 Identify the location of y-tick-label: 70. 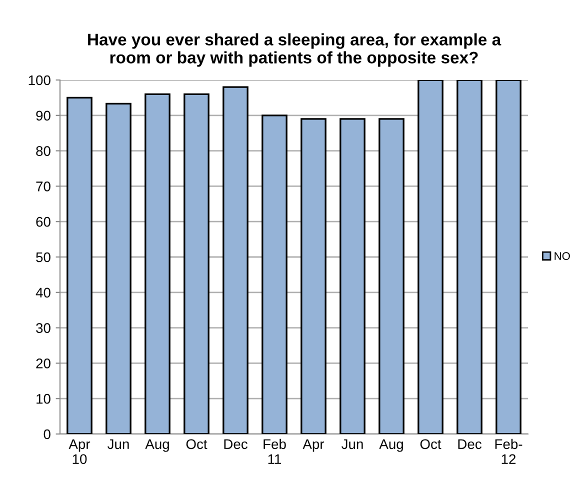
(43, 187).